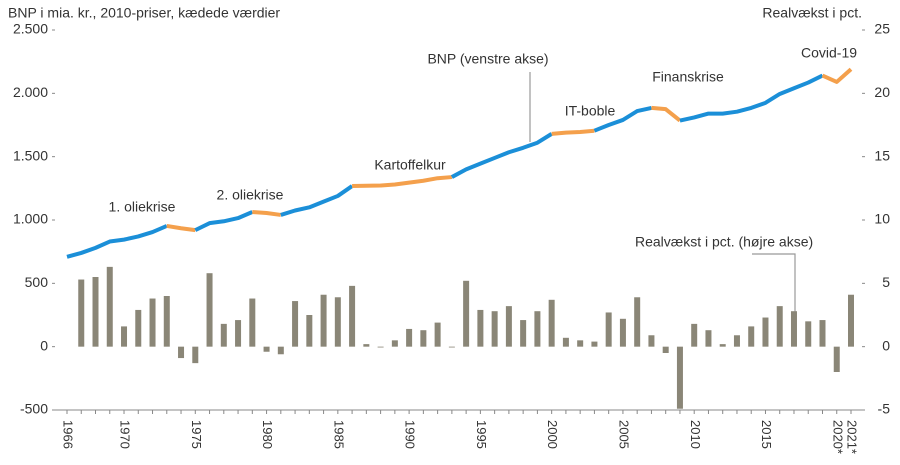 This screenshot has height=465, width=900. What do you see at coordinates (886, 345) in the screenshot?
I see `y2-tick-label: 0` at bounding box center [886, 345].